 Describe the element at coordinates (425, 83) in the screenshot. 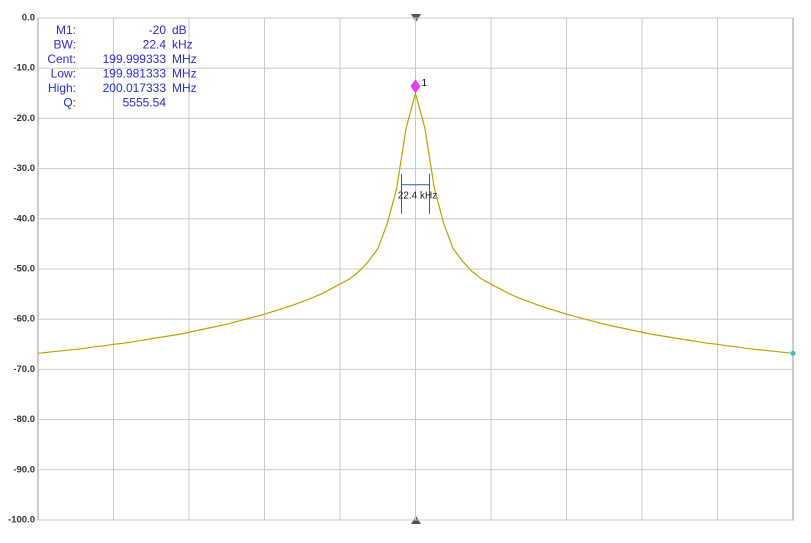

I see `marker-label: 1` at that location.